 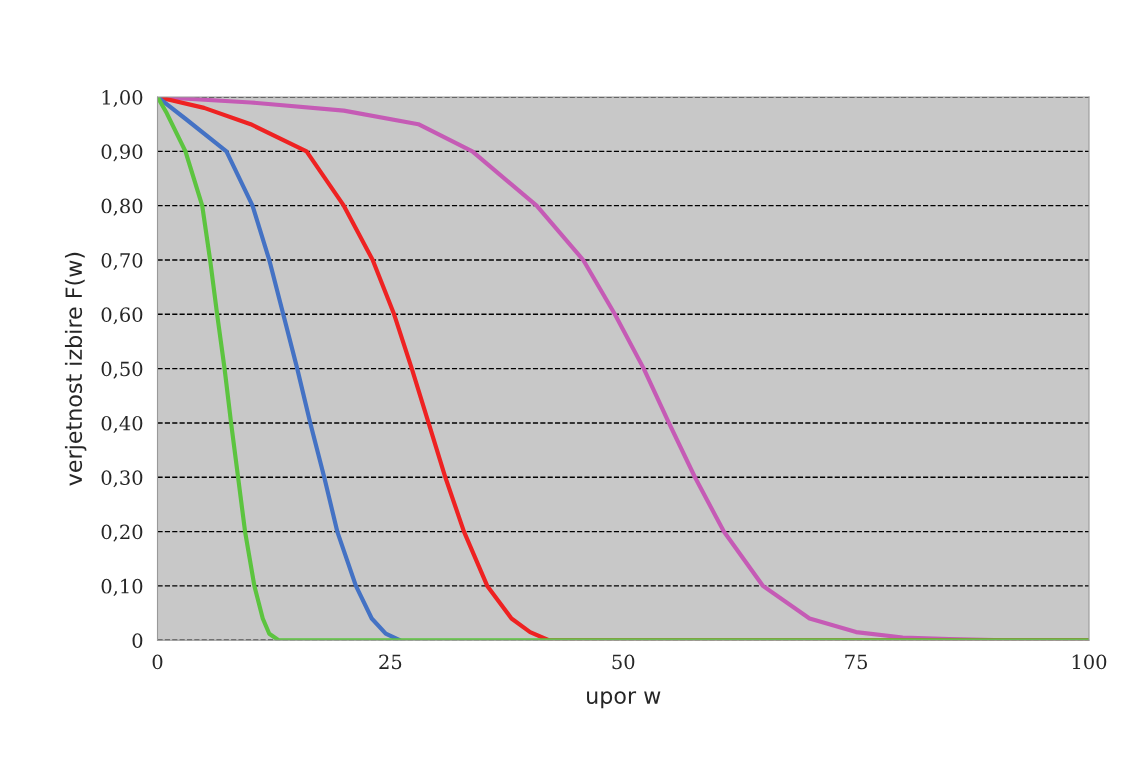 What do you see at coordinates (623, 662) in the screenshot?
I see `x-tick-label: 50` at bounding box center [623, 662].